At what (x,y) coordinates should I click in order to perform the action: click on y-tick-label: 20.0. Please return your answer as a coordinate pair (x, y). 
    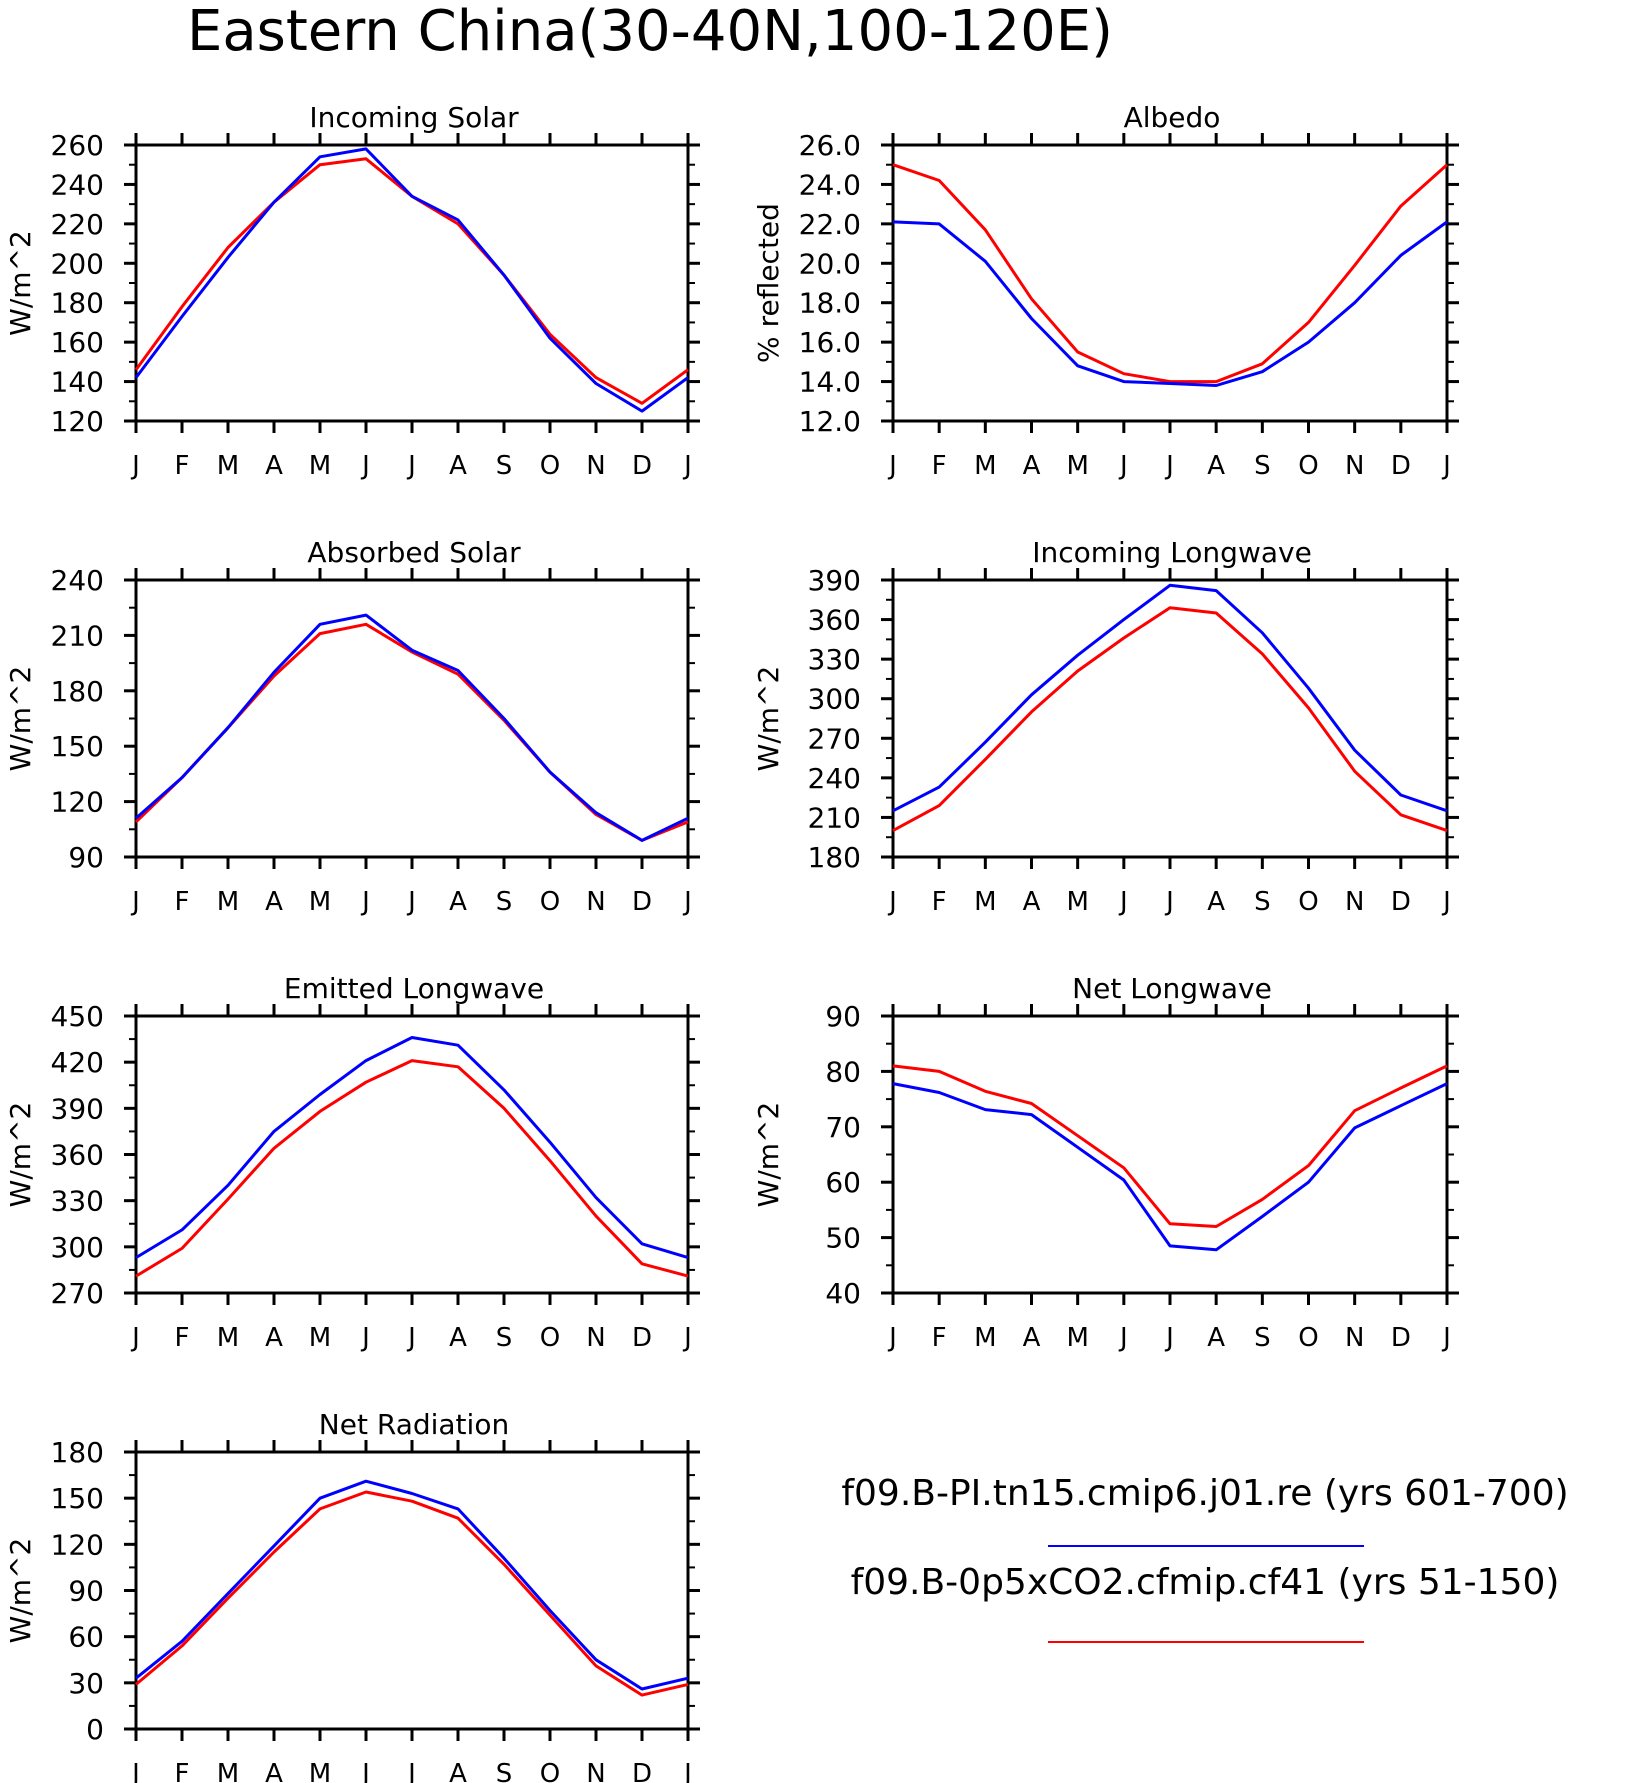
    Looking at the image, I should click on (830, 263).